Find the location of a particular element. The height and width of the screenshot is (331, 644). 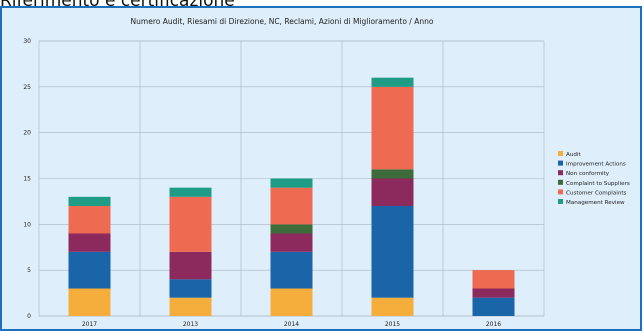

x-tick-label: 2013 is located at coordinates (190, 324).